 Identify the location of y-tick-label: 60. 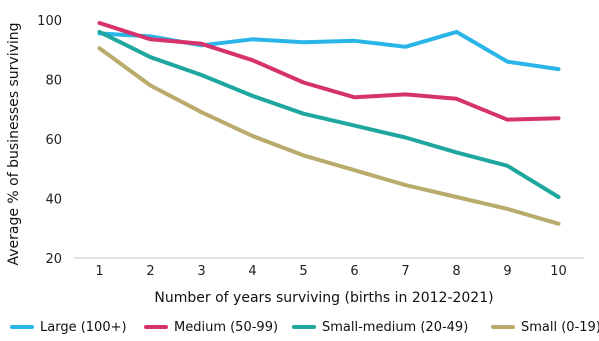
(53, 140).